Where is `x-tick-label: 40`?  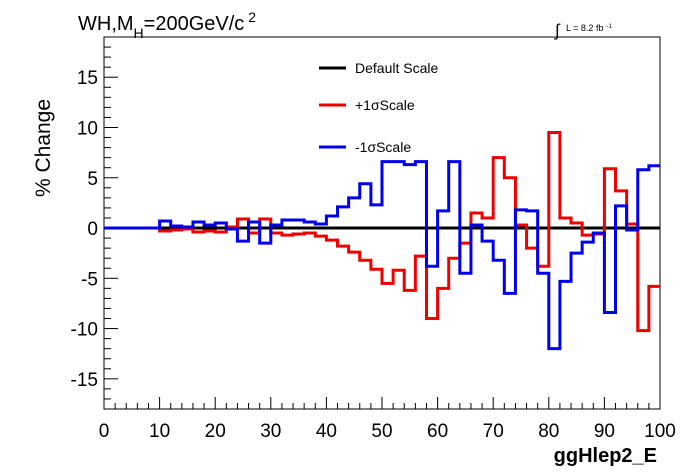
x-tick-label: 40 is located at coordinates (326, 431).